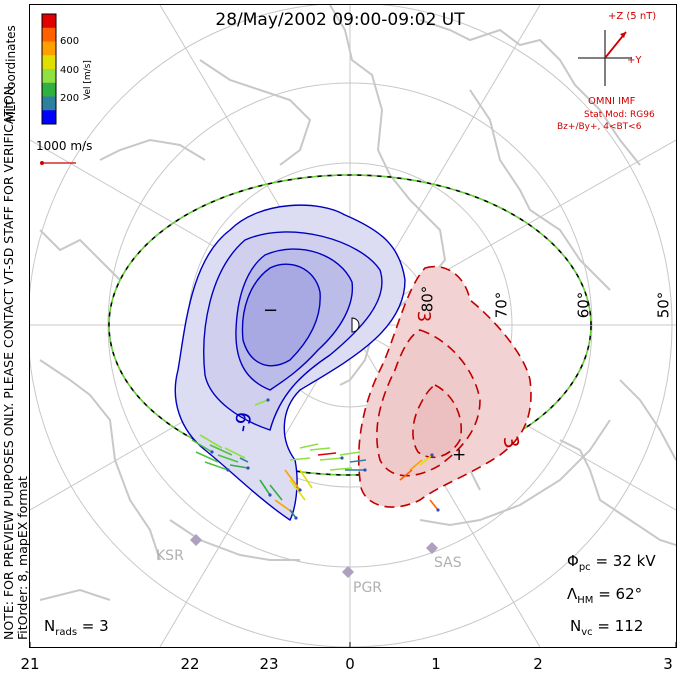 Image resolution: width=680 pixels, height=674 pixels. What do you see at coordinates (271, 310) in the screenshot?
I see `potential-minimum-marker: −` at bounding box center [271, 310].